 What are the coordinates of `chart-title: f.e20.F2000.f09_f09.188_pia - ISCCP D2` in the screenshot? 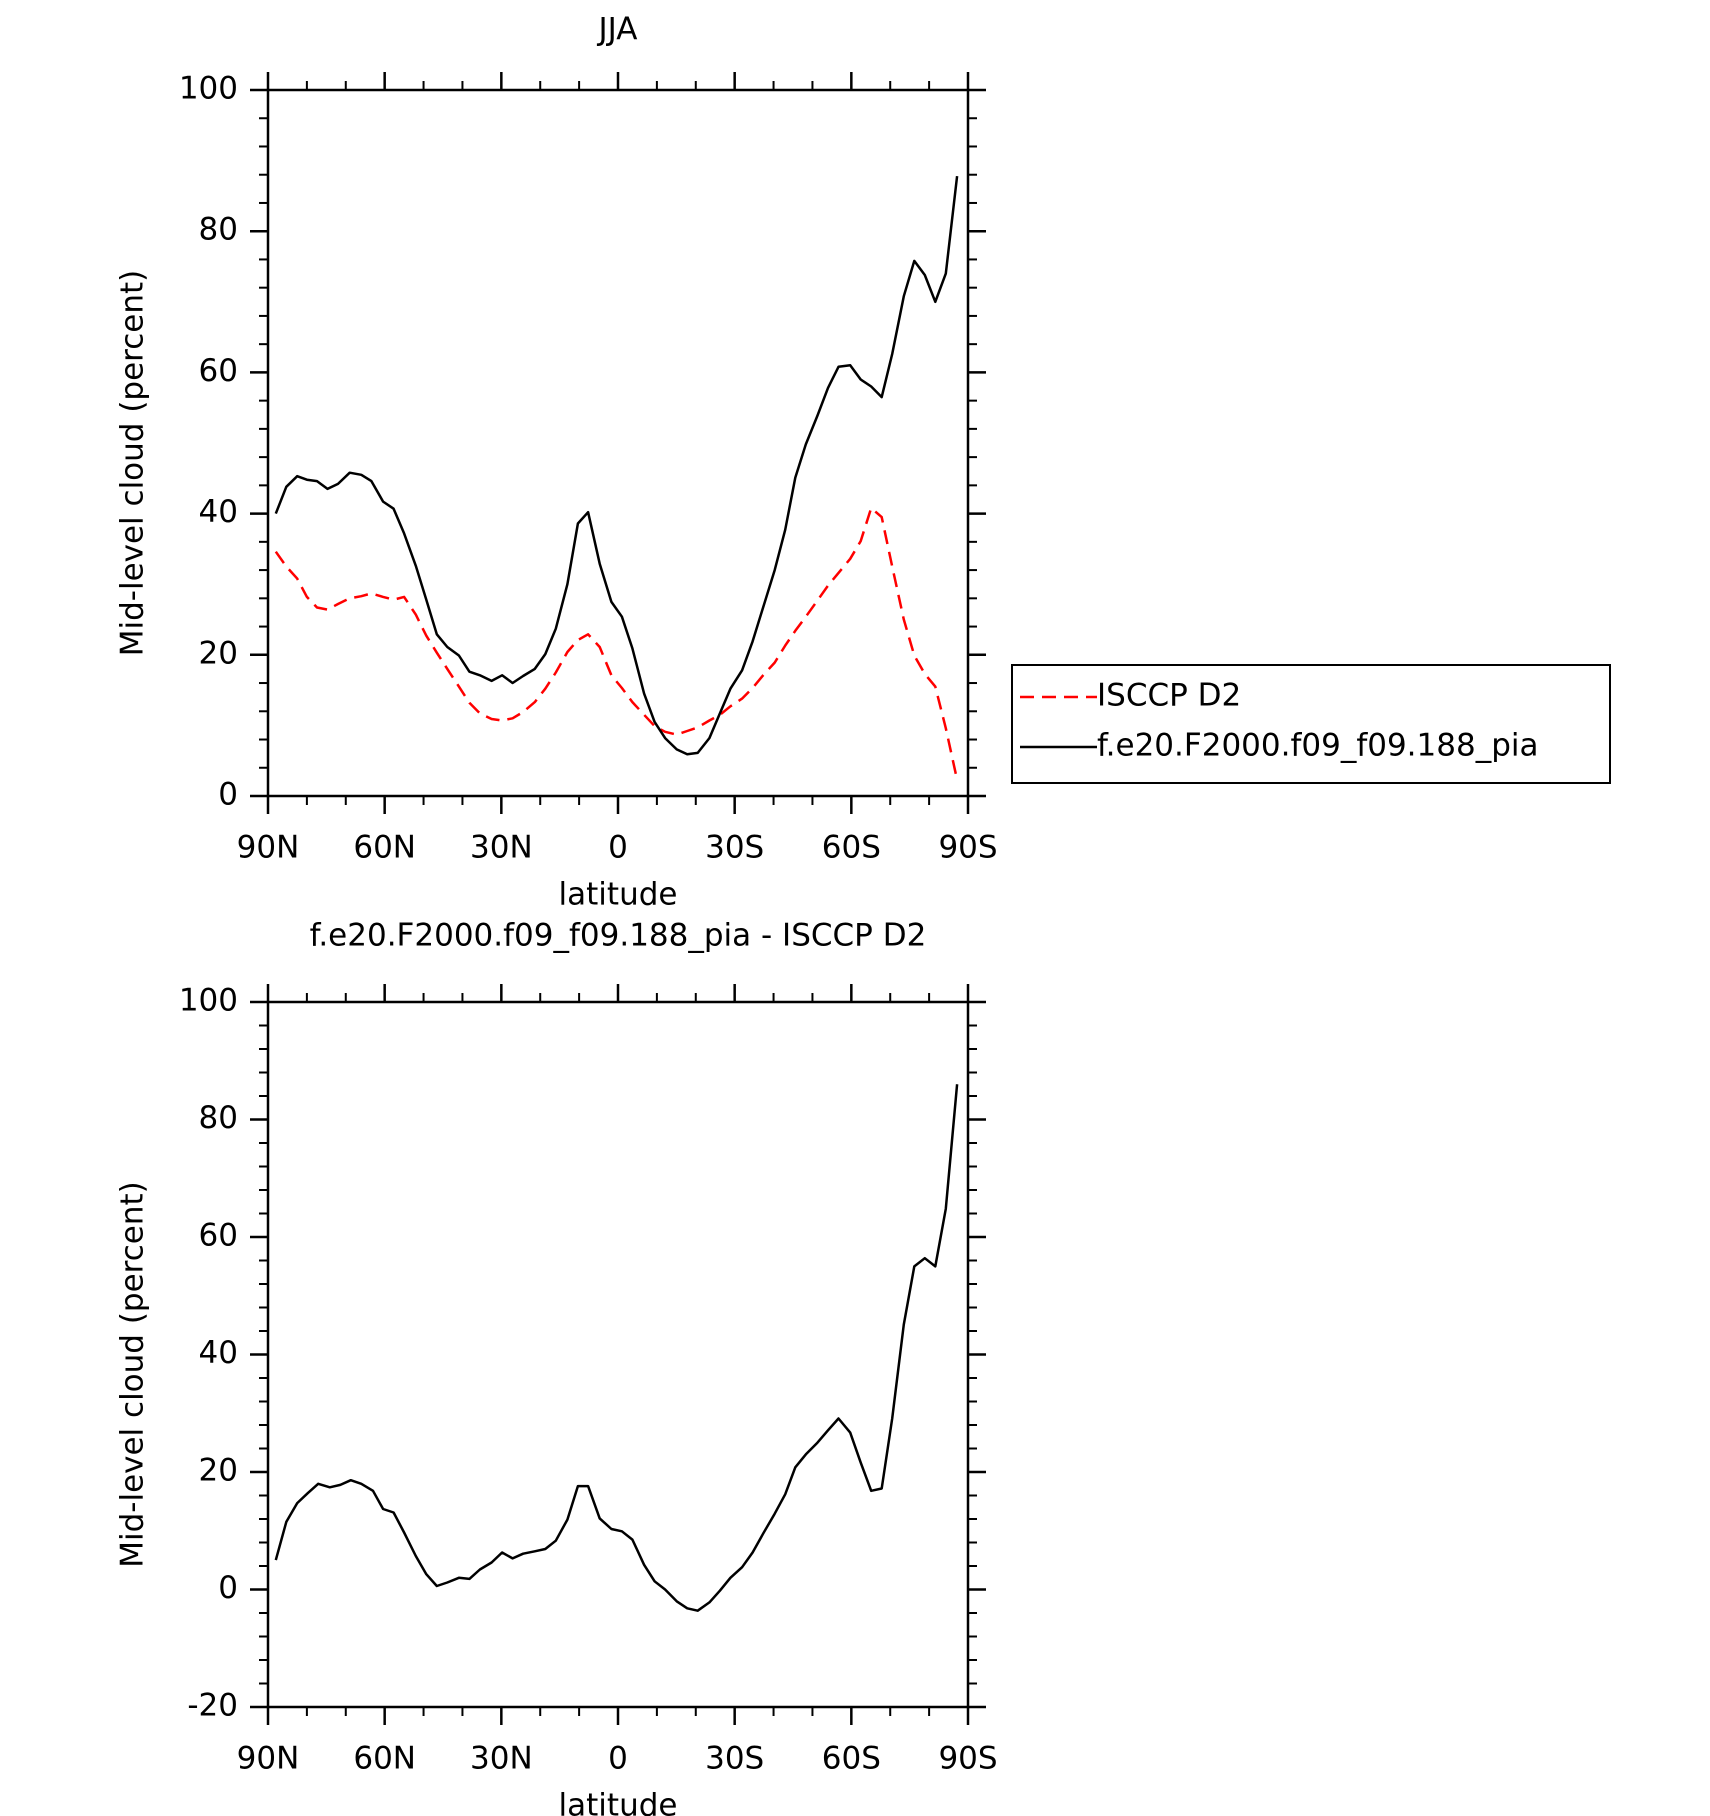 It's located at (618, 936).